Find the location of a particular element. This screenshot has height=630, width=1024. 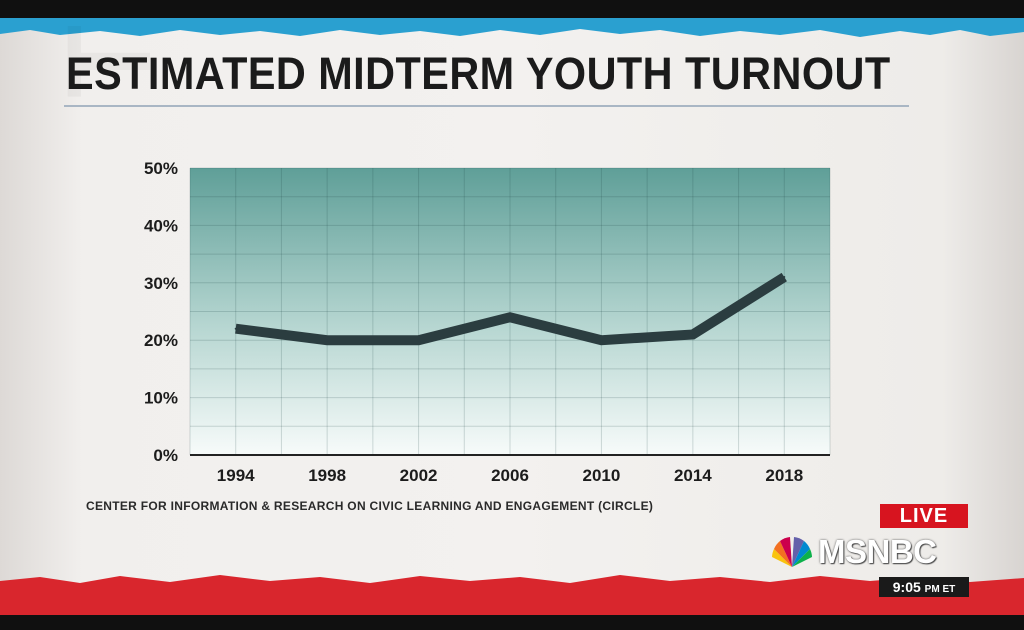

y-tick-label: 20% is located at coordinates (161, 340).